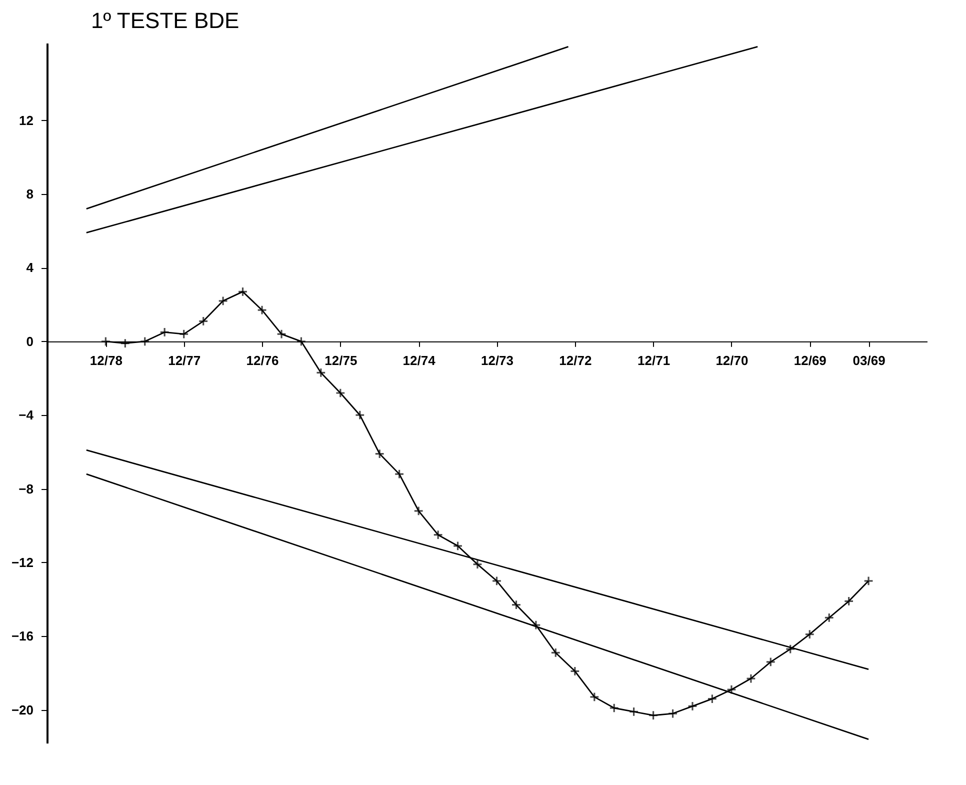  Describe the element at coordinates (810, 360) in the screenshot. I see `x-tick-label: 12/69` at that location.